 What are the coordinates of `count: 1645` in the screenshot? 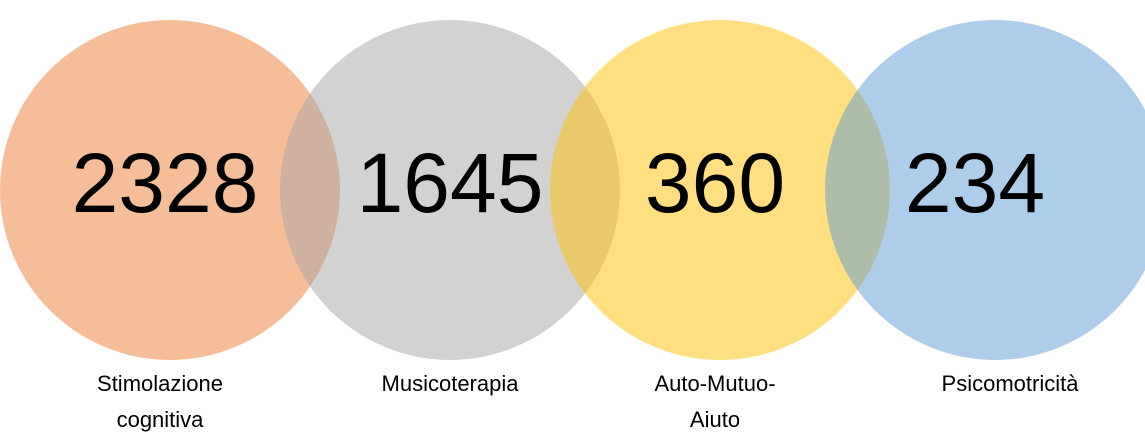 It's located at (450, 183).